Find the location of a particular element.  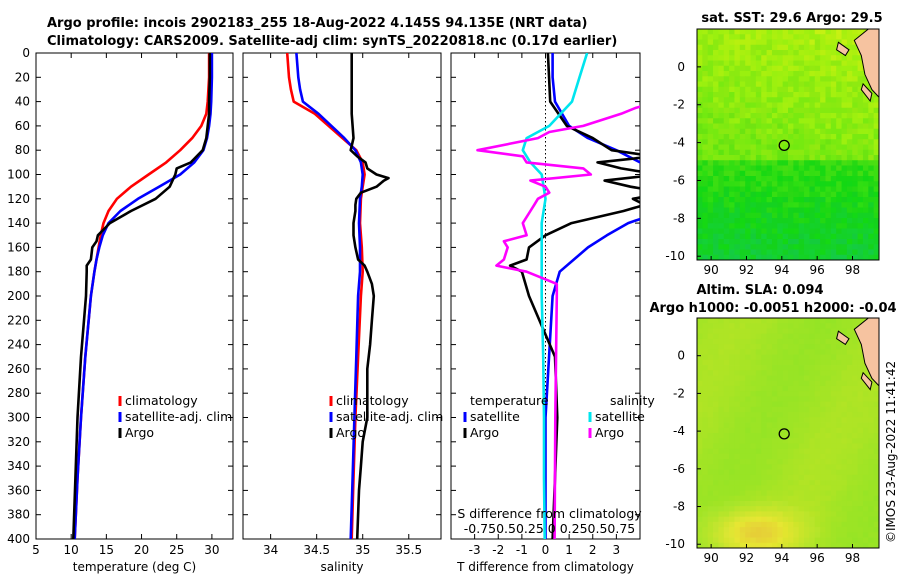

depth-tick-label: 380 is located at coordinates (18, 515).